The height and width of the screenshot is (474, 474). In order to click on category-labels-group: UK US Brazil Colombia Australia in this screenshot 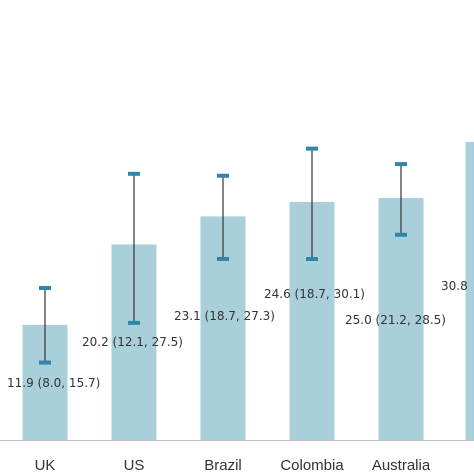, I will do `click(233, 465)`.